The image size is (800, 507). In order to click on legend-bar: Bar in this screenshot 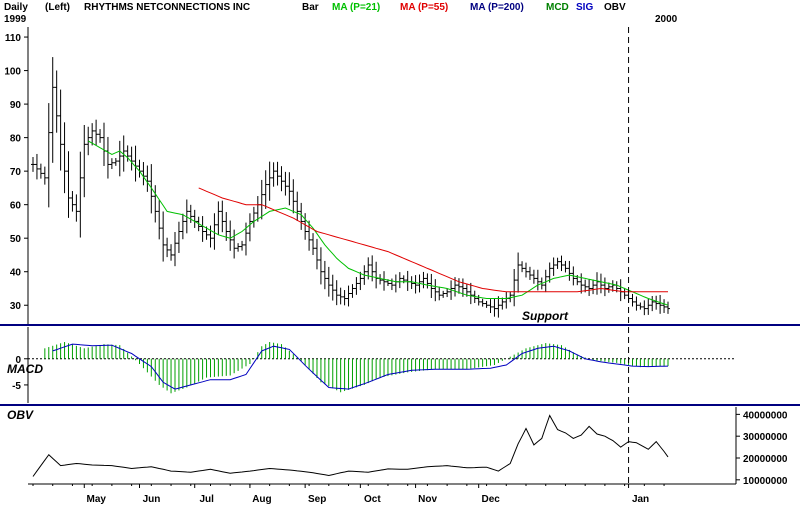, I will do `click(310, 7)`.